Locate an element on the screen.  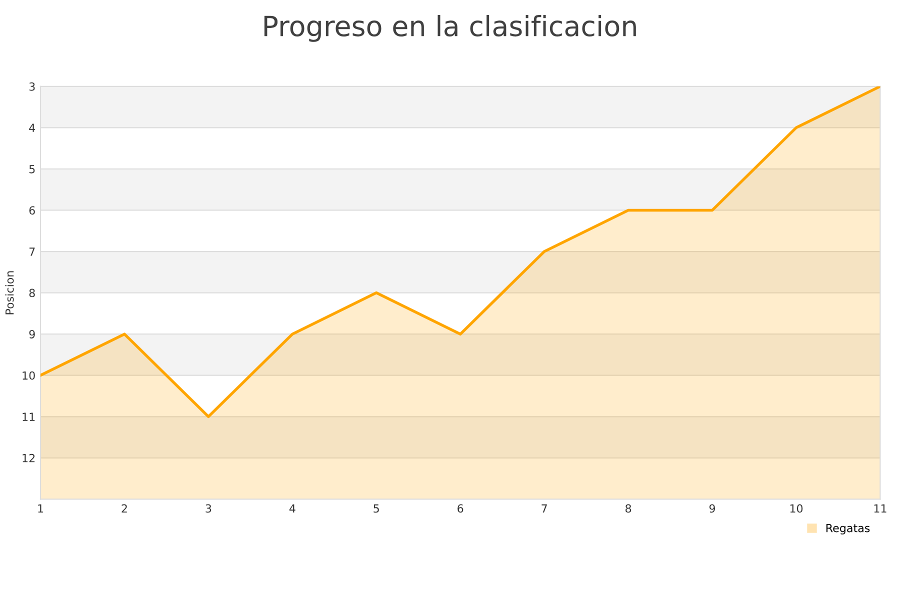
x-tick-label: 7 is located at coordinates (544, 508).